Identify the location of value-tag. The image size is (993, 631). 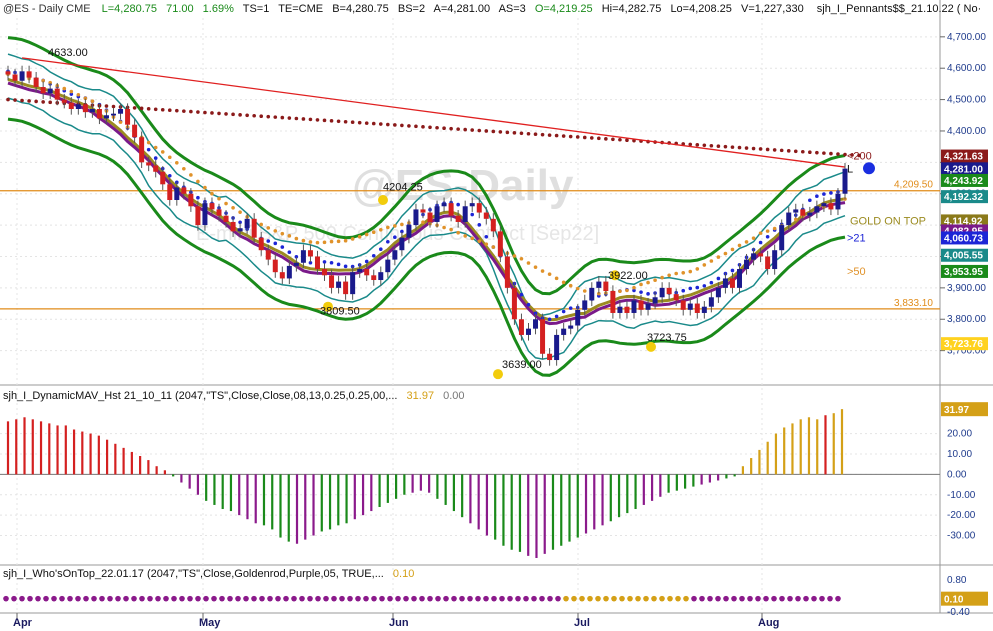
(964, 169).